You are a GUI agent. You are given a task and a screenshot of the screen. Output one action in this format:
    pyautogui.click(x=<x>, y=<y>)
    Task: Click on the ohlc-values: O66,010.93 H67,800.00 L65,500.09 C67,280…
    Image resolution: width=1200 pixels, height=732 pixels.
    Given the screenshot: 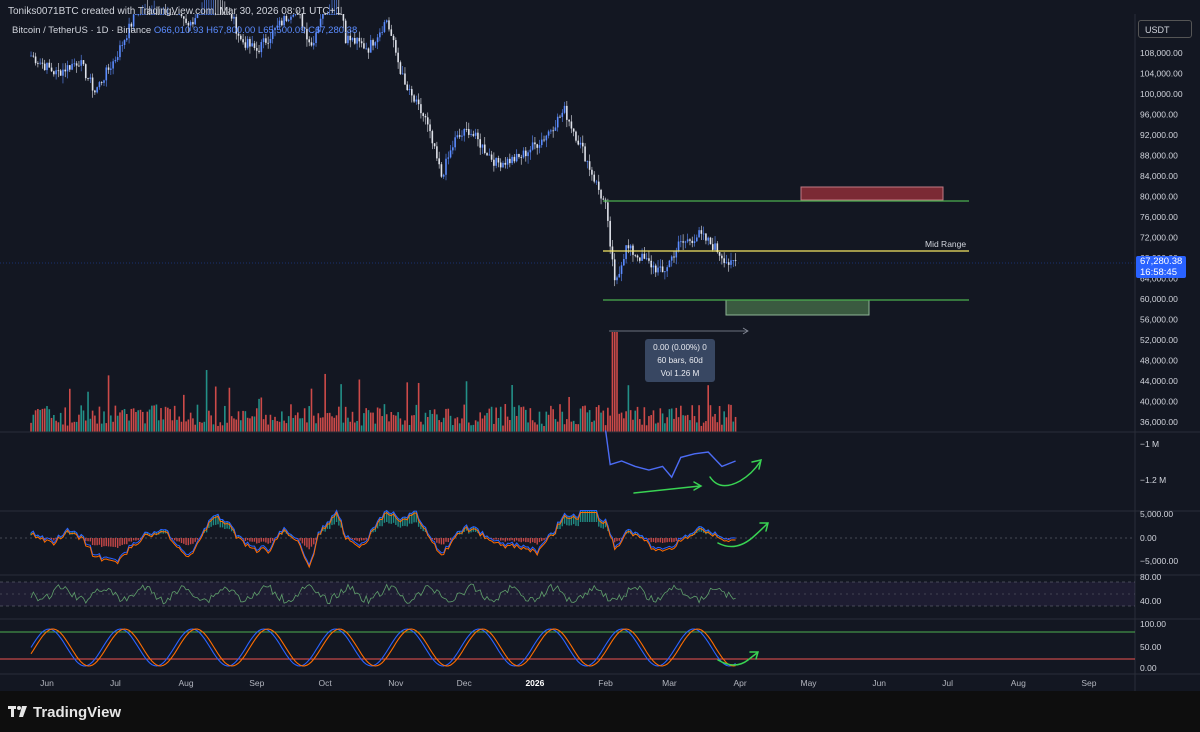 What is the action you would take?
    pyautogui.click(x=255, y=30)
    